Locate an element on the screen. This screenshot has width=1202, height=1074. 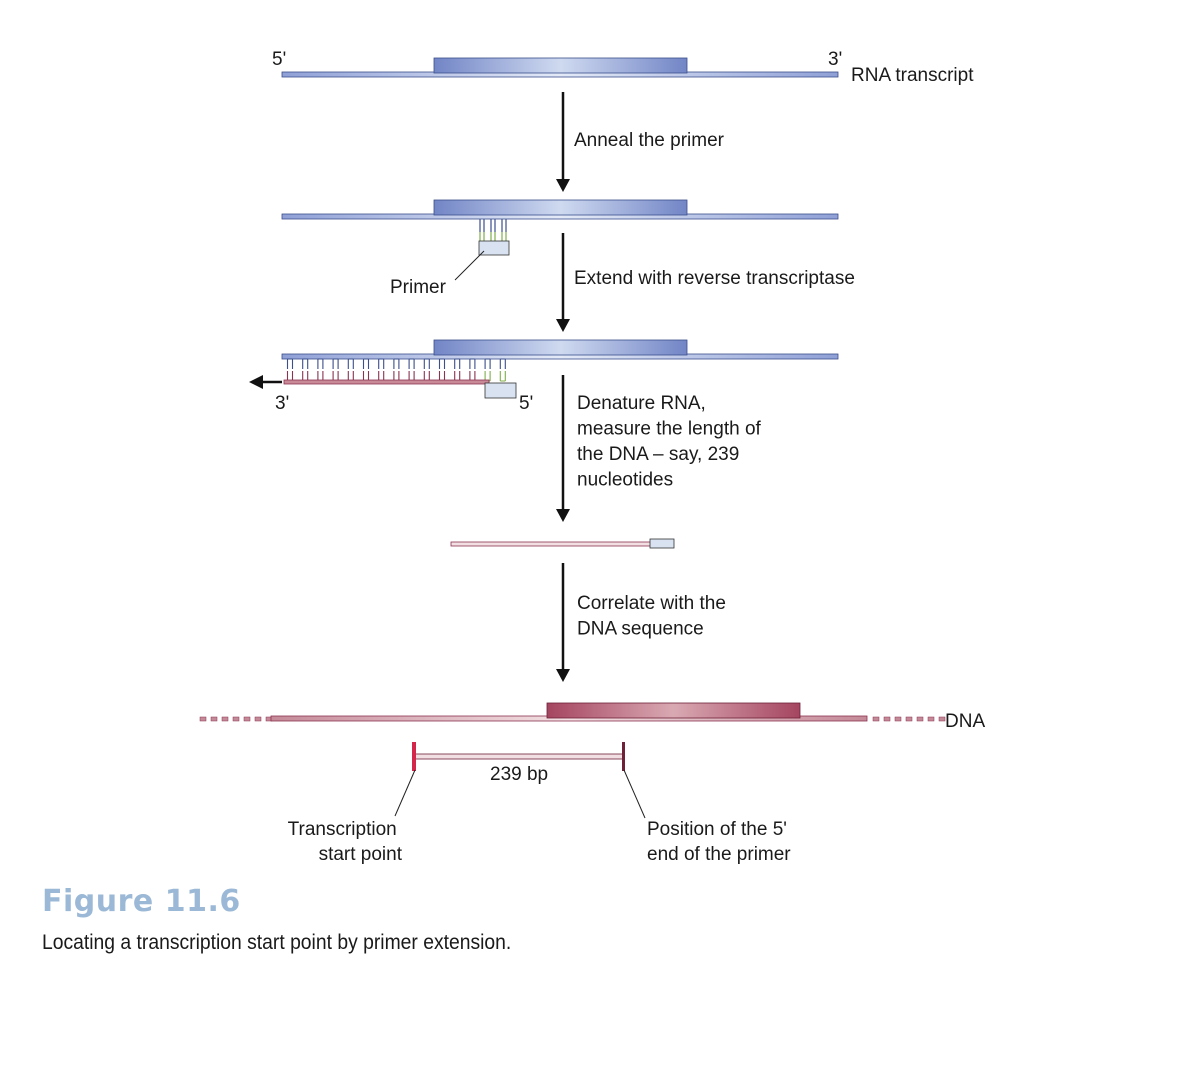
denature-line: the DNA – say, 239 is located at coordinates (658, 454).